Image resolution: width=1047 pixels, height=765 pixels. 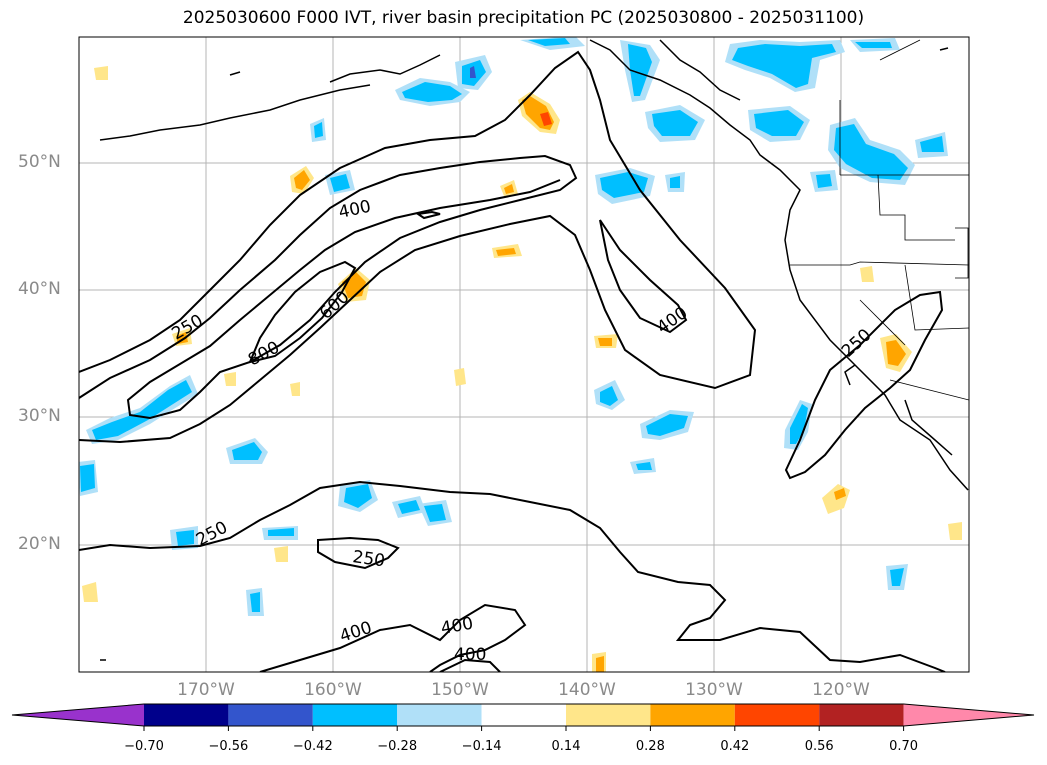 What do you see at coordinates (312, 746) in the screenshot?
I see `colorbar-tick-label: −0.42` at bounding box center [312, 746].